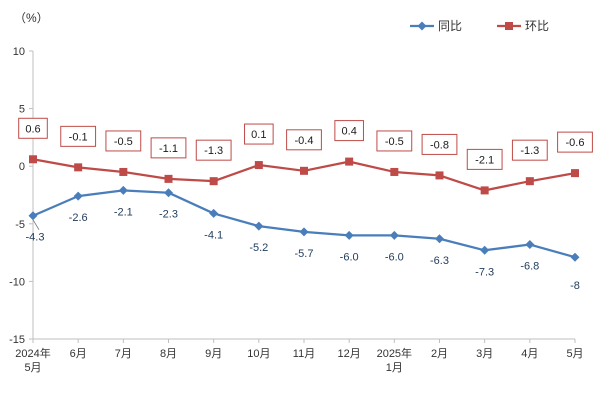 This screenshot has height=400, width=600. Describe the element at coordinates (17, 340) in the screenshot. I see `y-tick-label: -15` at that location.